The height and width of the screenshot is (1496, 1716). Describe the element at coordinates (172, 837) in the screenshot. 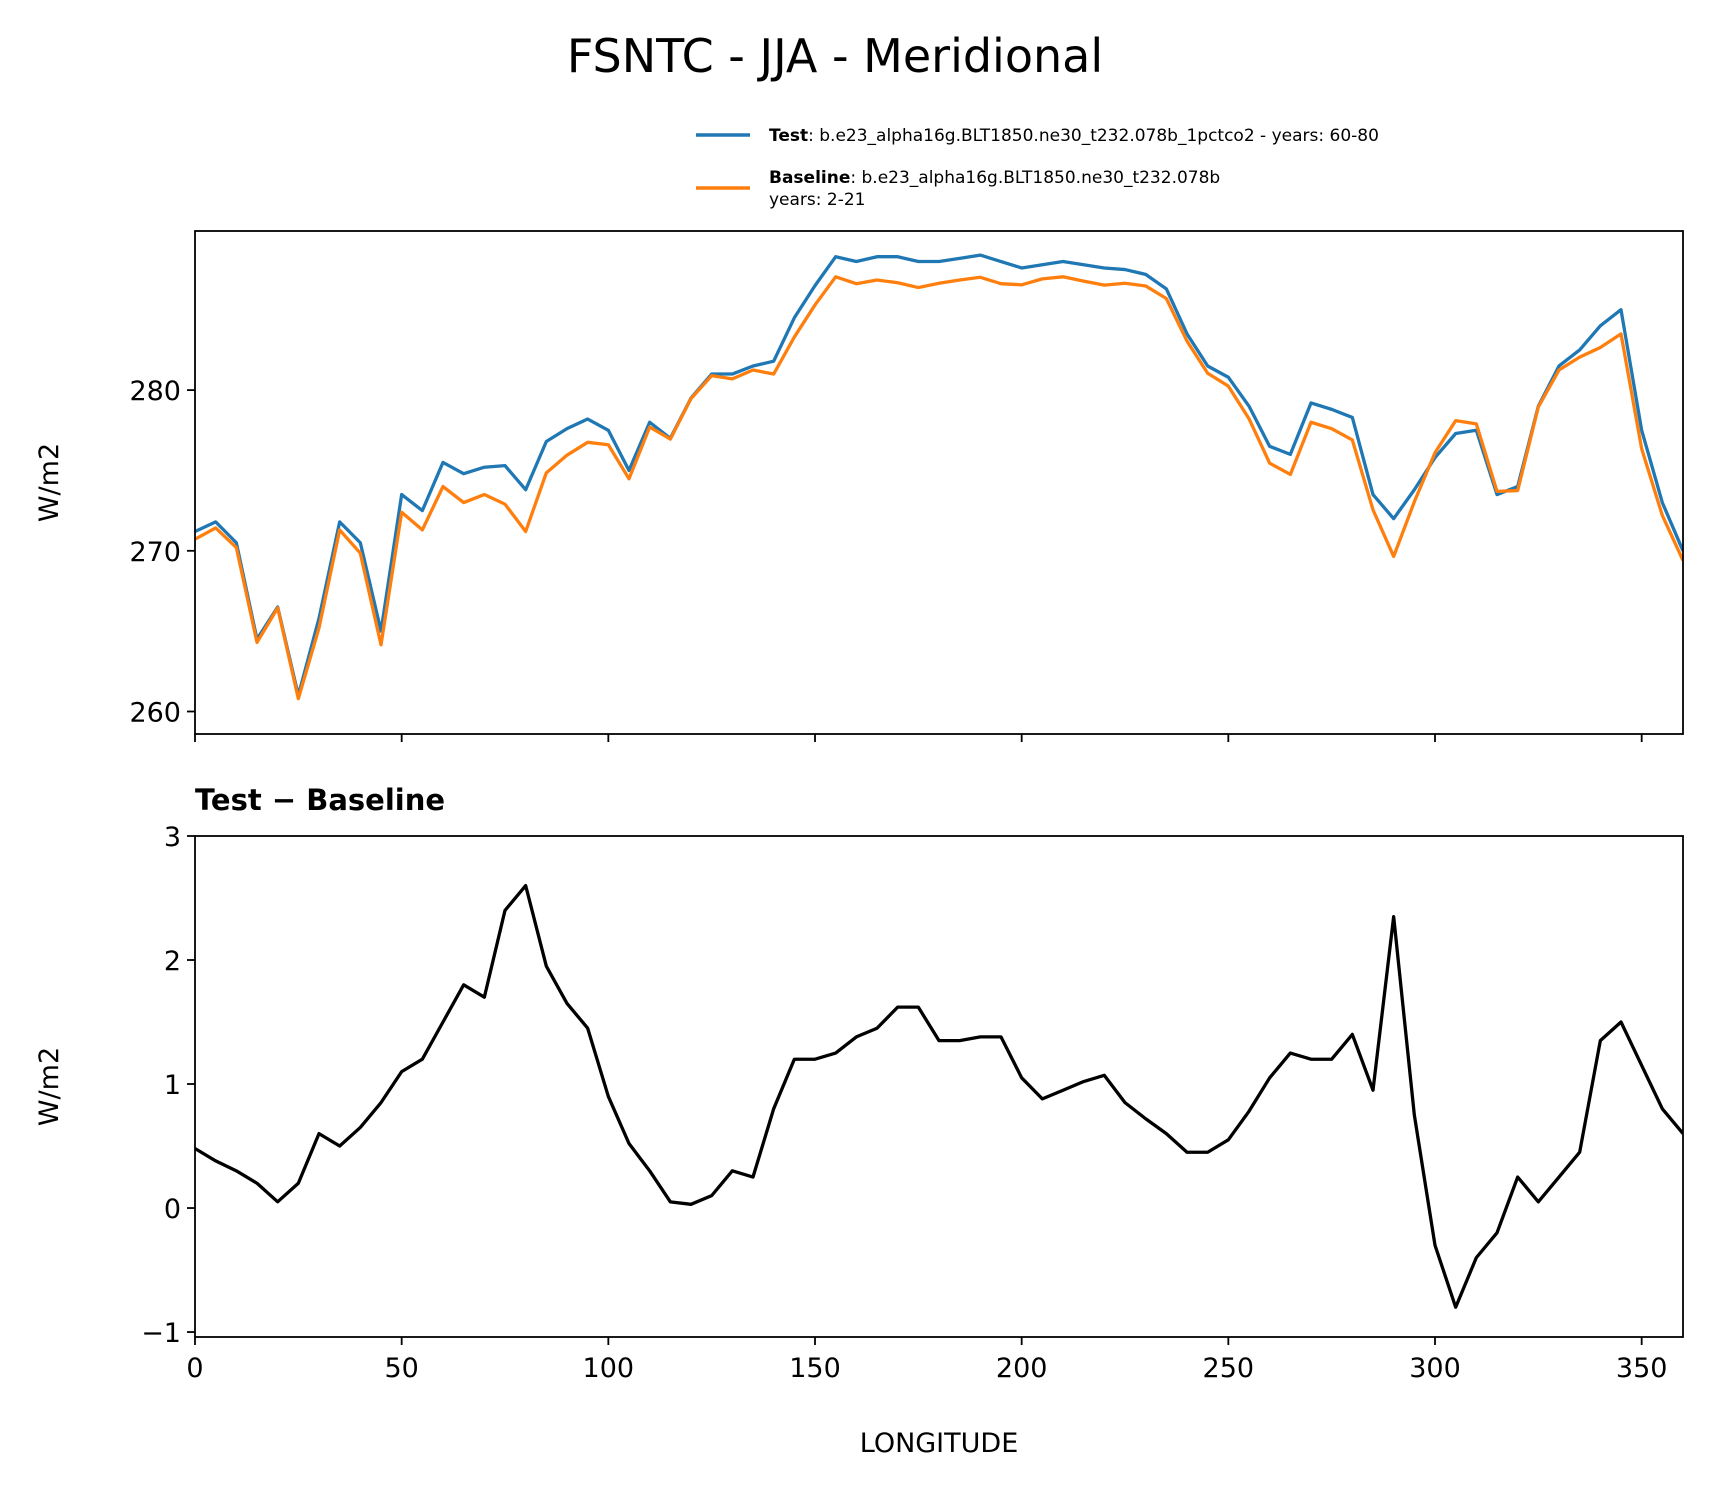

I see `y-tick-label: 3` at that location.